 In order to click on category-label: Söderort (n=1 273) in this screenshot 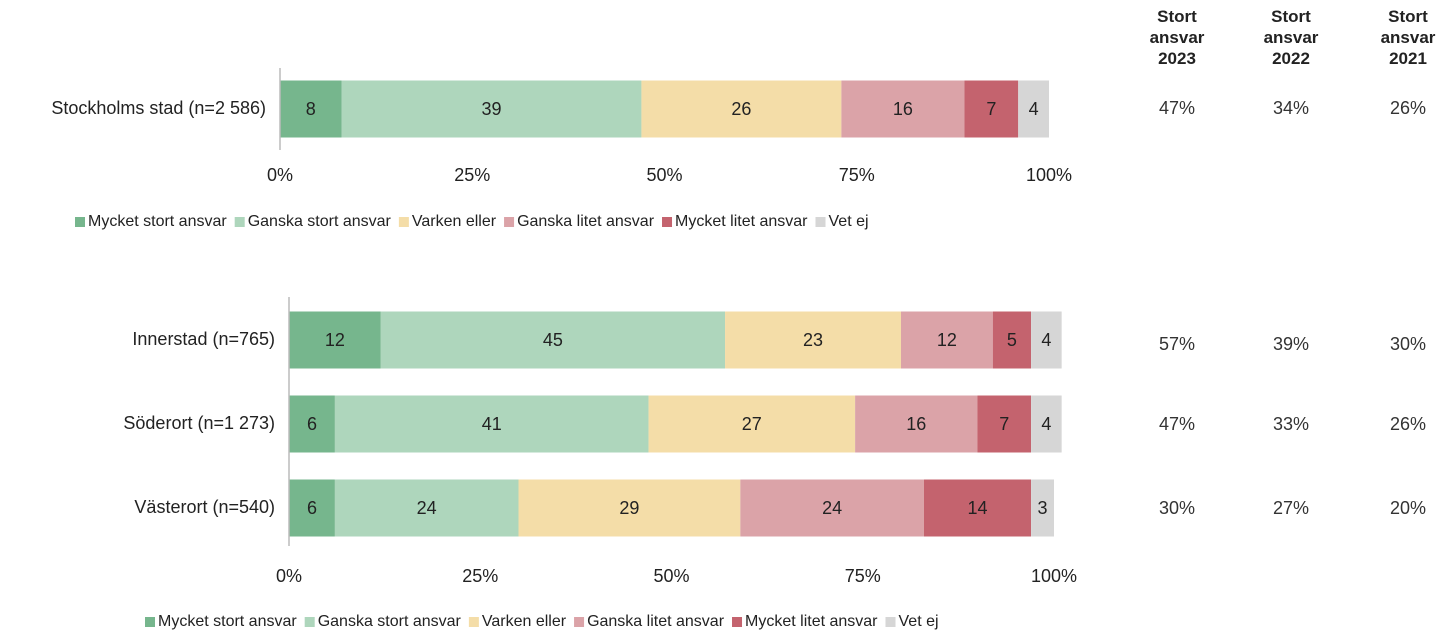, I will do `click(199, 423)`.